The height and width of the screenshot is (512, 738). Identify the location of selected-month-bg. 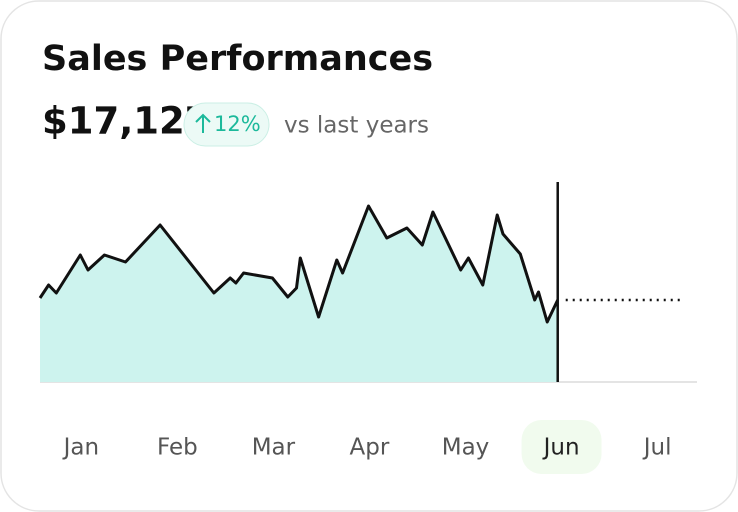
(561, 447).